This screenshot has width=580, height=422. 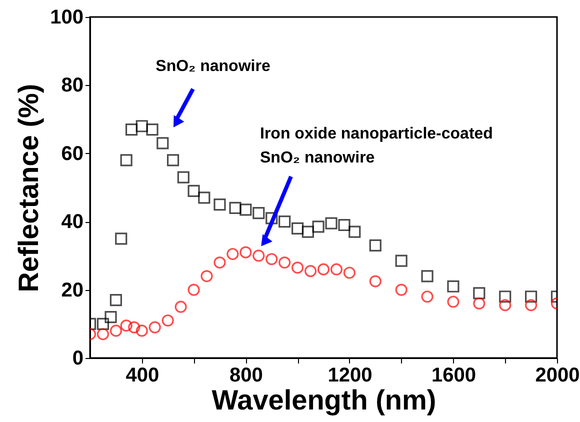 What do you see at coordinates (72, 290) in the screenshot?
I see `y-tick-label: 20` at bounding box center [72, 290].